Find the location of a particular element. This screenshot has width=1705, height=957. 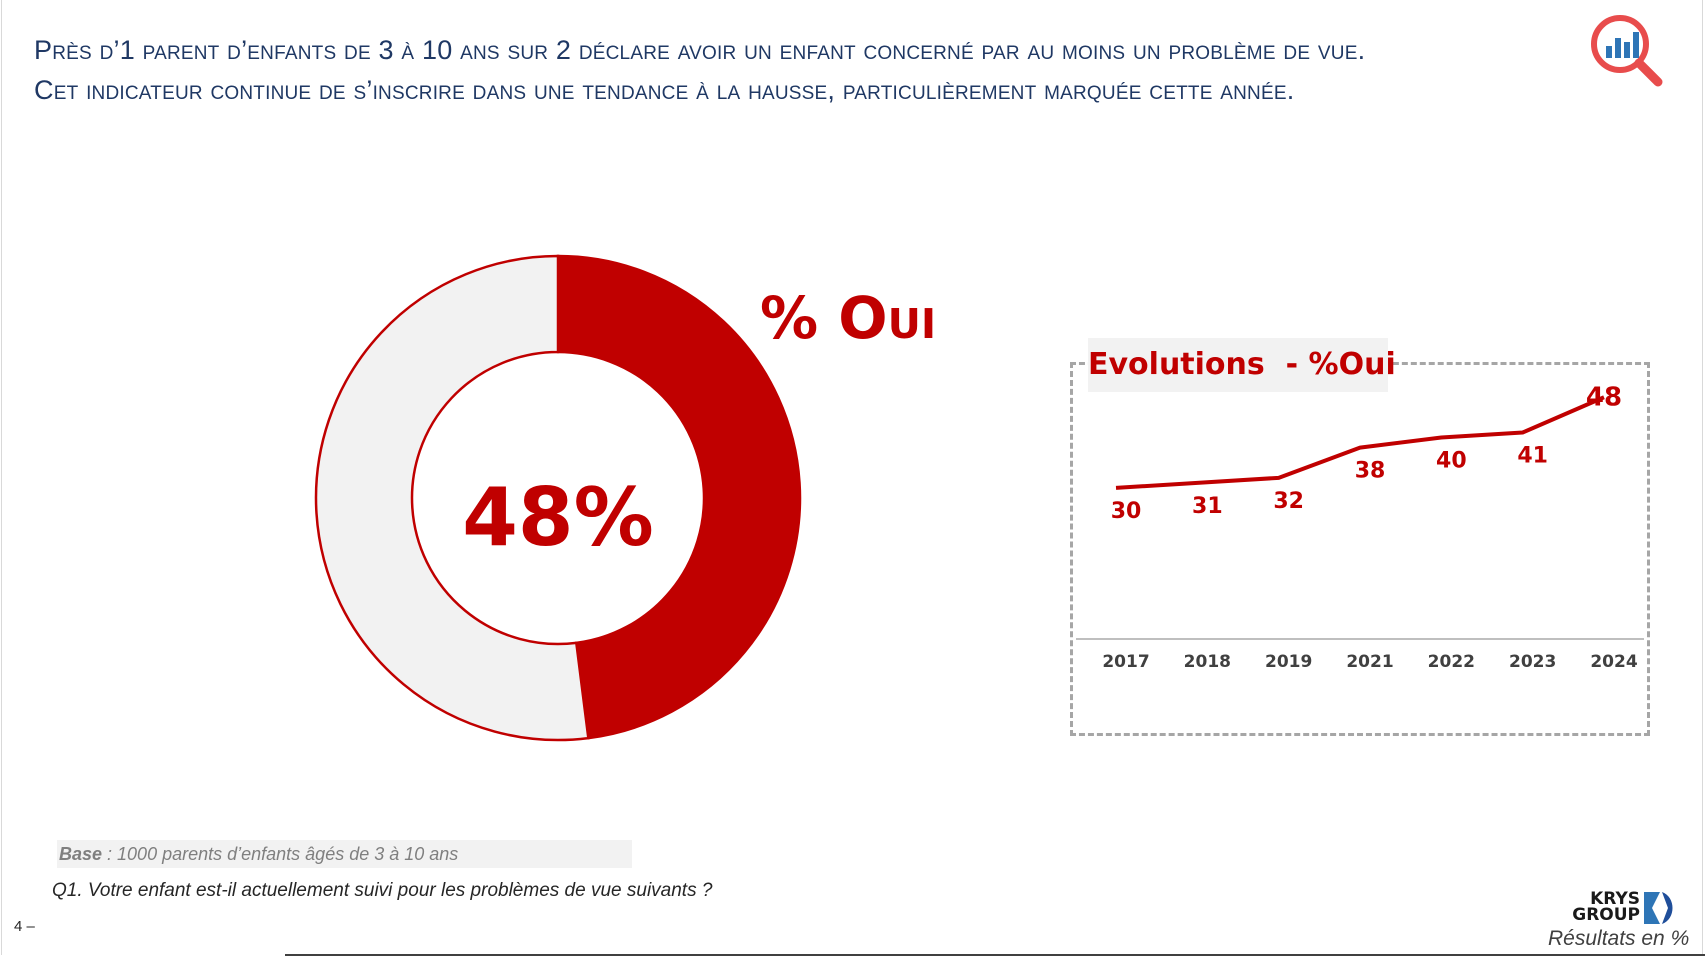

line-series is located at coordinates (1360, 442).